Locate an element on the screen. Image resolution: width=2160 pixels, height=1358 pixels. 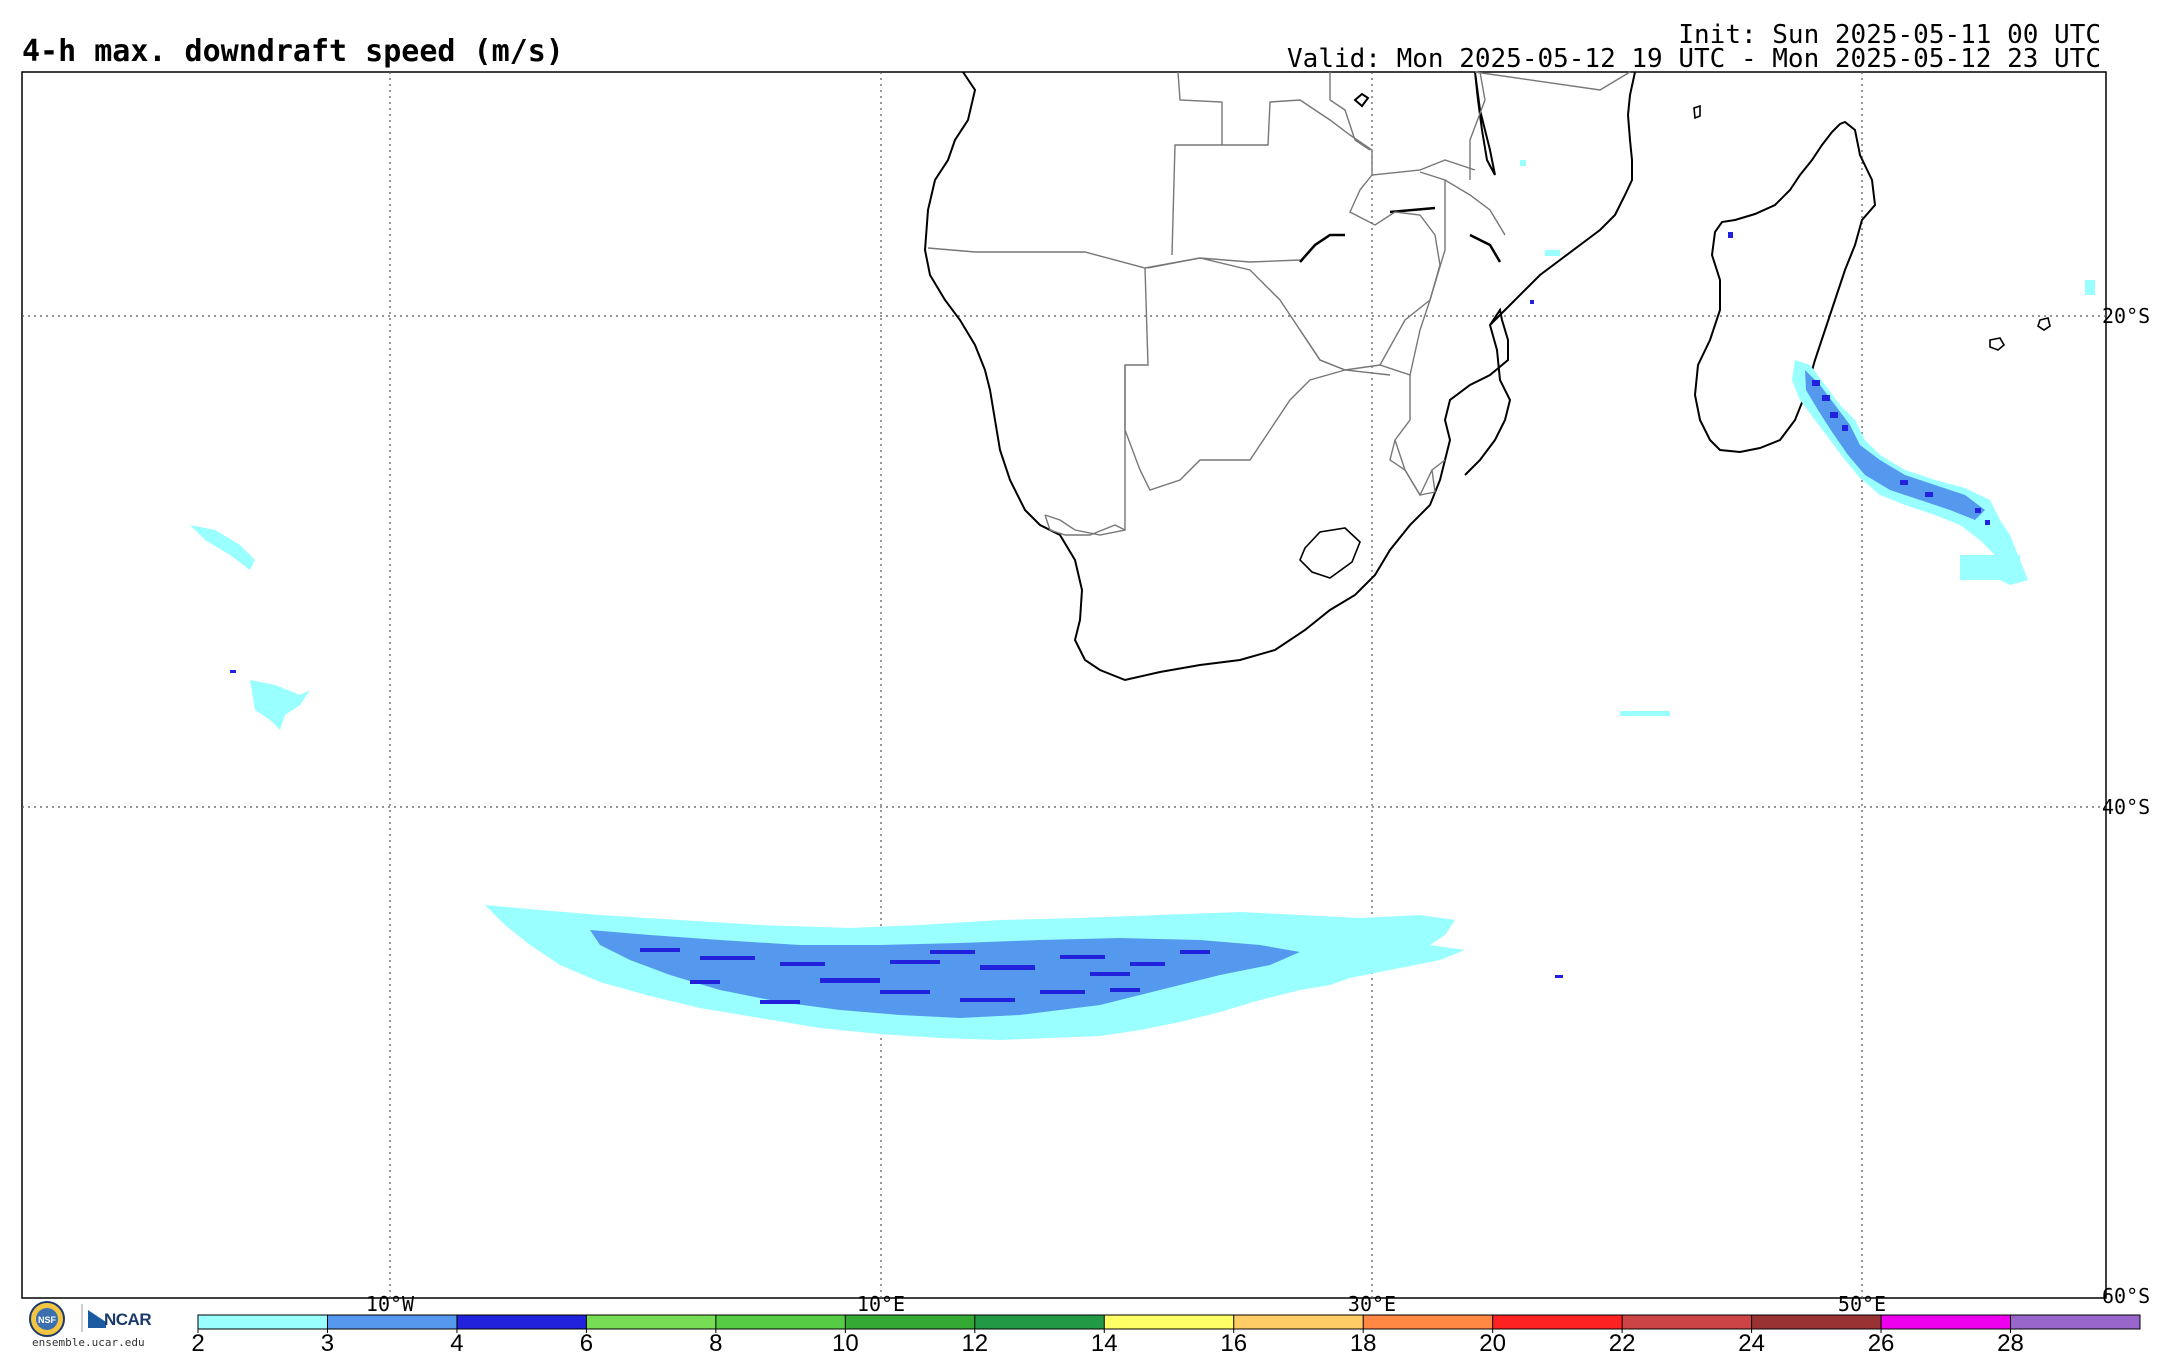
lake-victoria-south is located at coordinates (1361, 100).